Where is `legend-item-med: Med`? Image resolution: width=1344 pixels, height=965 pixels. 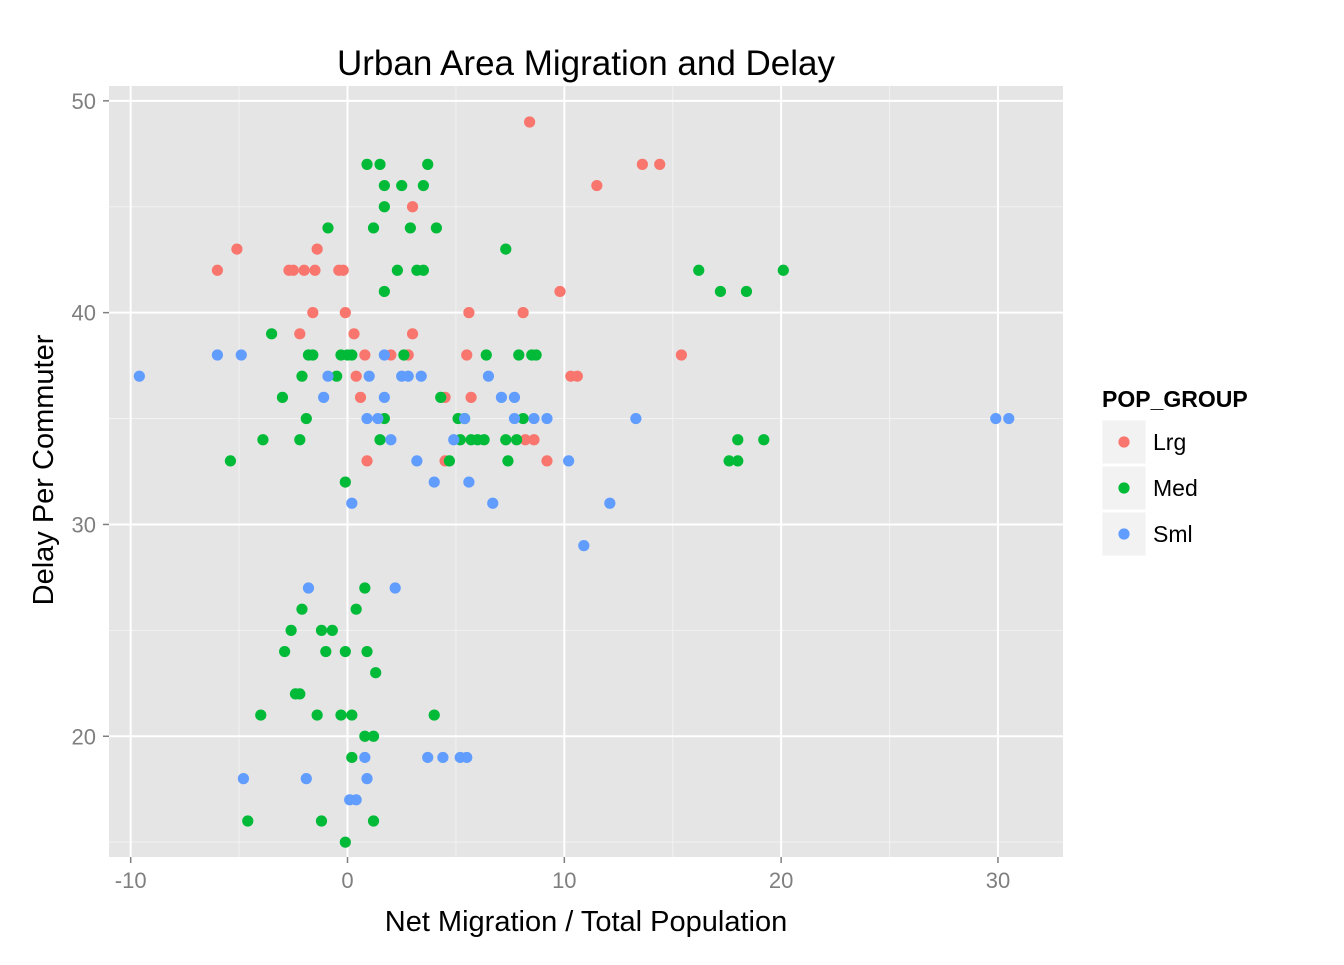 legend-item-med: Med is located at coordinates (1149, 488).